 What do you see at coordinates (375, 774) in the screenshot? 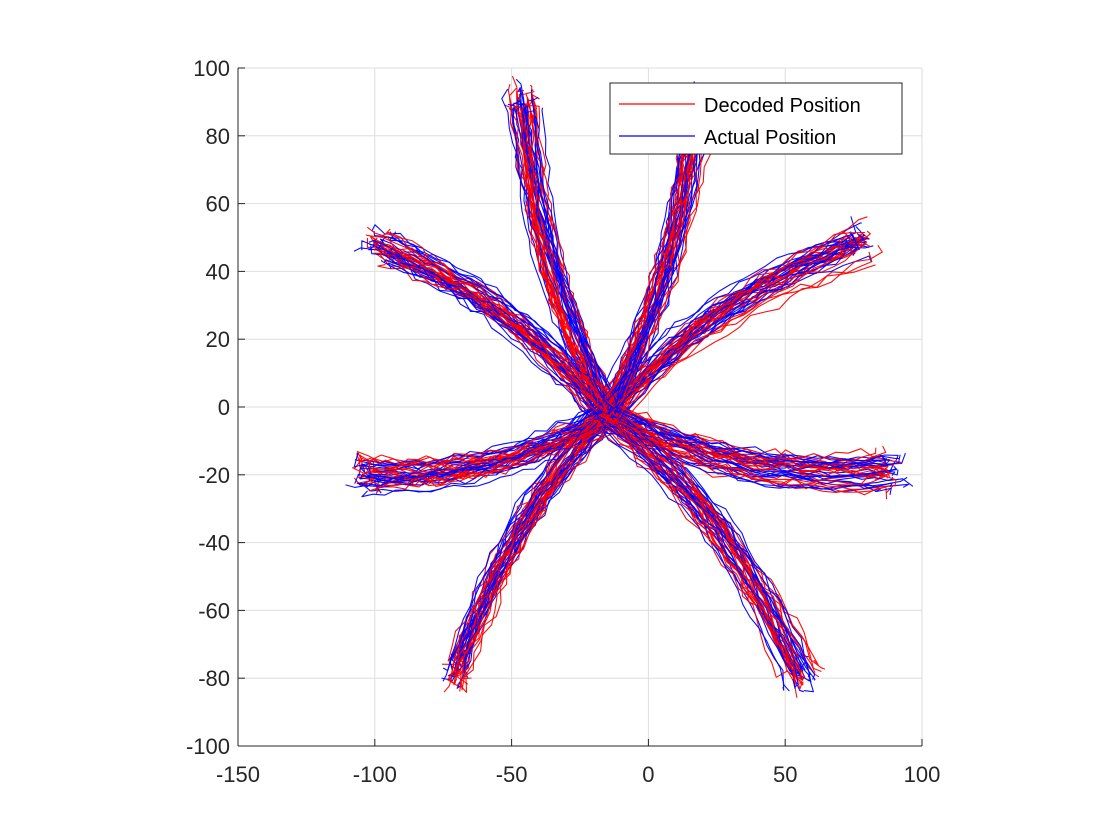
I see `x-tick-label: -100` at bounding box center [375, 774].